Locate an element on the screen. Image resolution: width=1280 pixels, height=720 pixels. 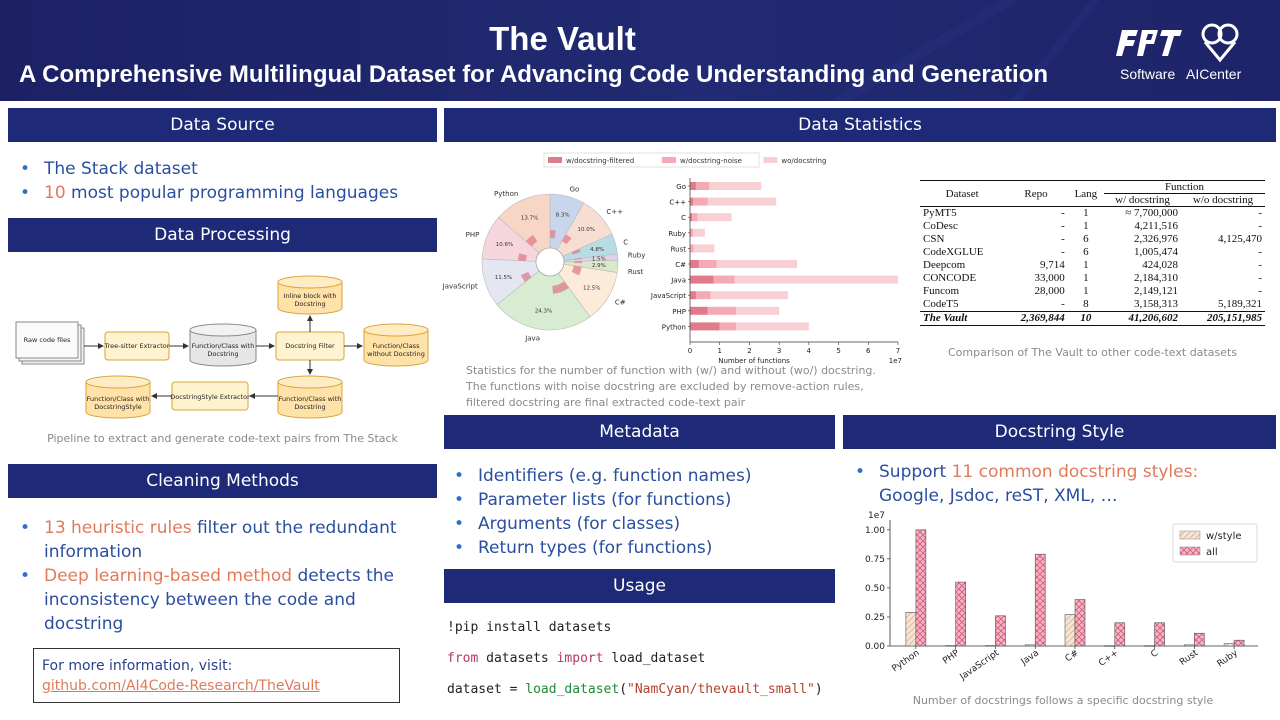
table-cell: 10 is located at coordinates (1086, 318).